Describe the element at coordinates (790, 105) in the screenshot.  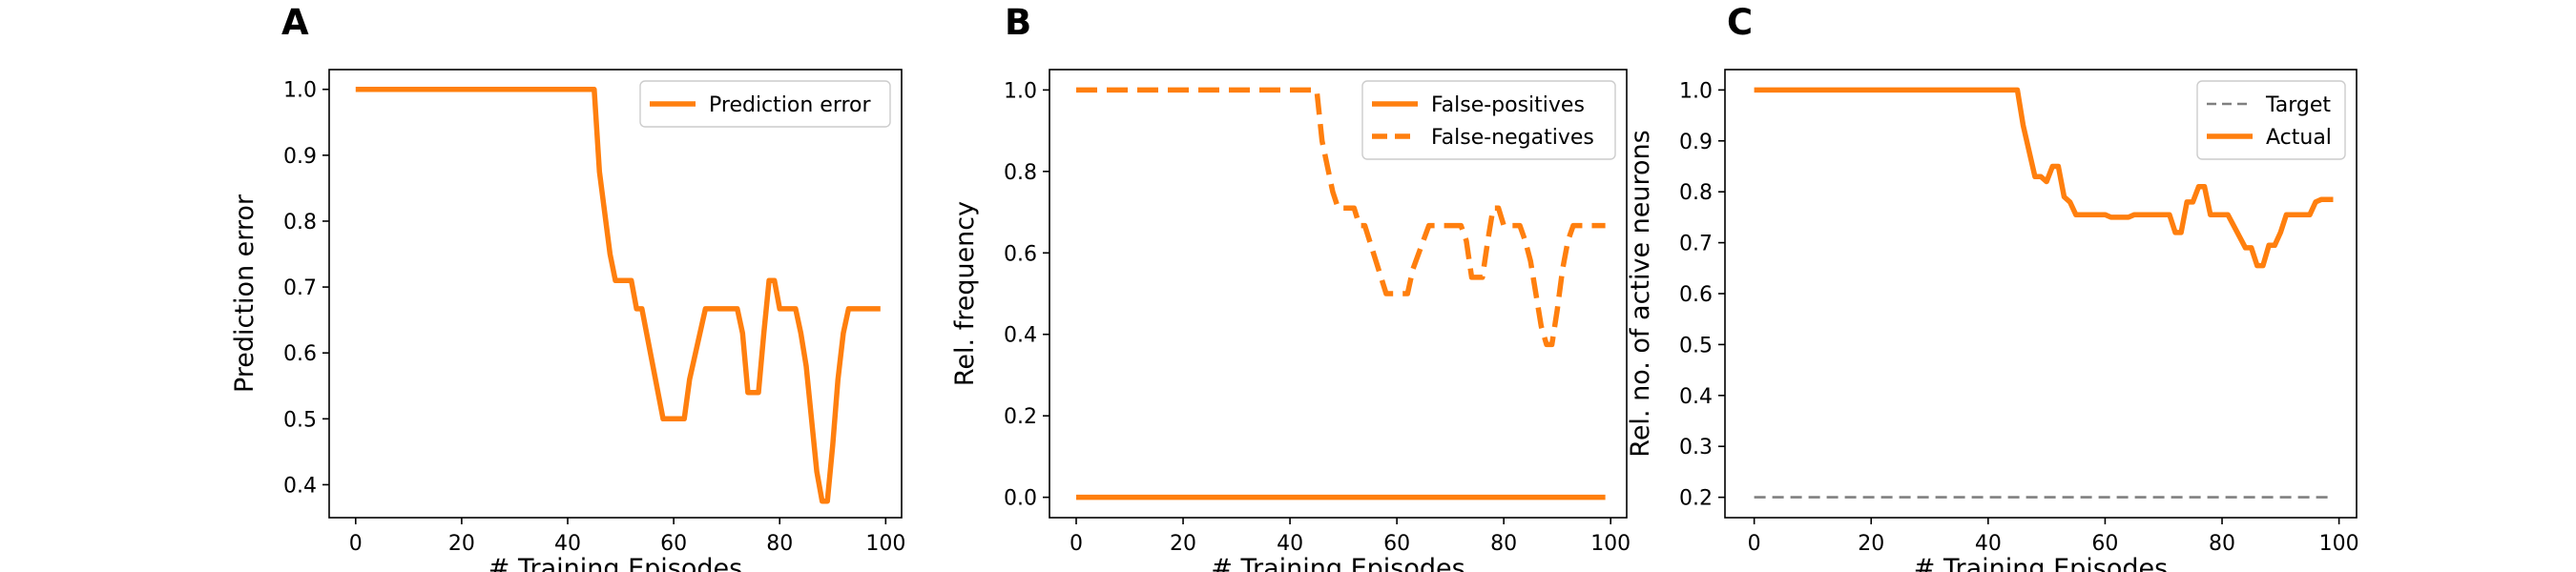
I see `legend-label: Prediction error` at that location.